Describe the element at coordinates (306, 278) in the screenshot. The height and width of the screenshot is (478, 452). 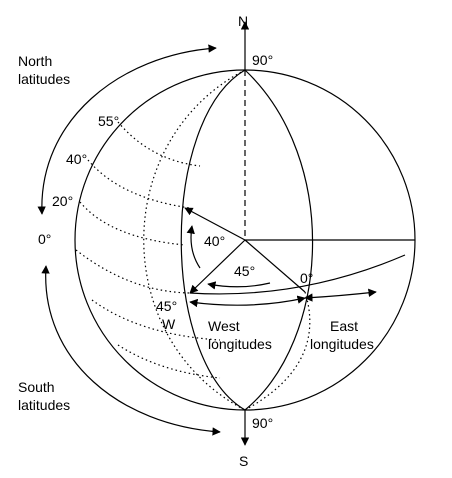
I see `prime-0-label: 0°` at that location.